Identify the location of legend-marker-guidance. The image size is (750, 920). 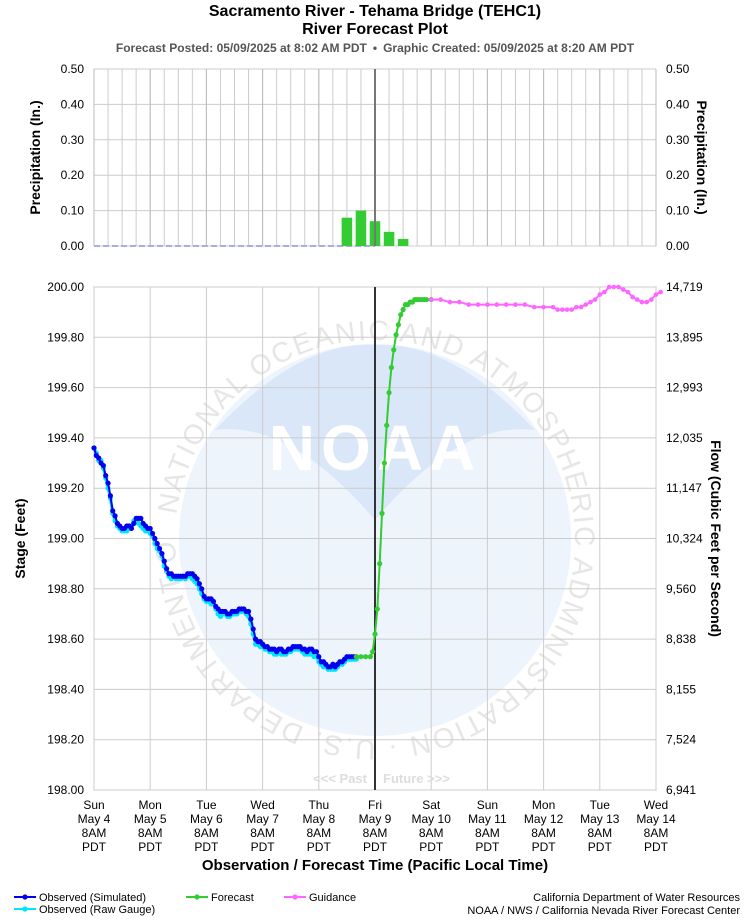
(295, 897).